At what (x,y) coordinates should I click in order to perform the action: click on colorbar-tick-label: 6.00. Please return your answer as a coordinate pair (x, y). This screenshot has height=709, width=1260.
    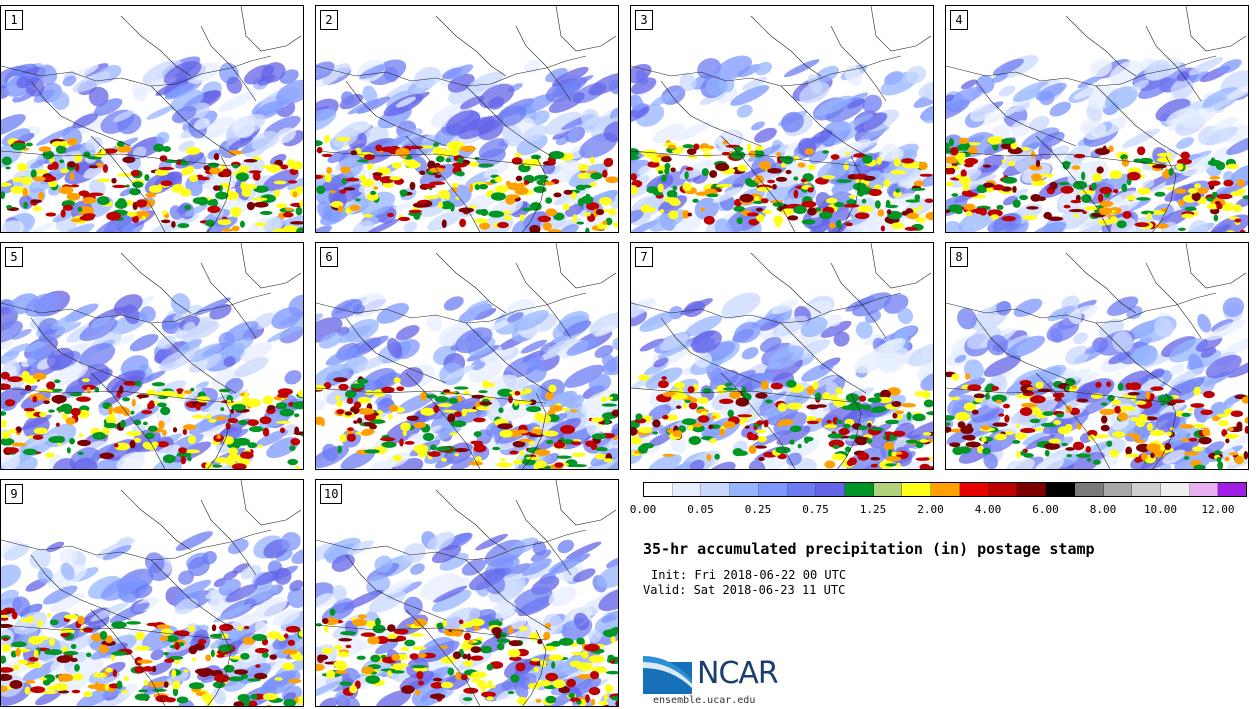
    Looking at the image, I should click on (1045, 509).